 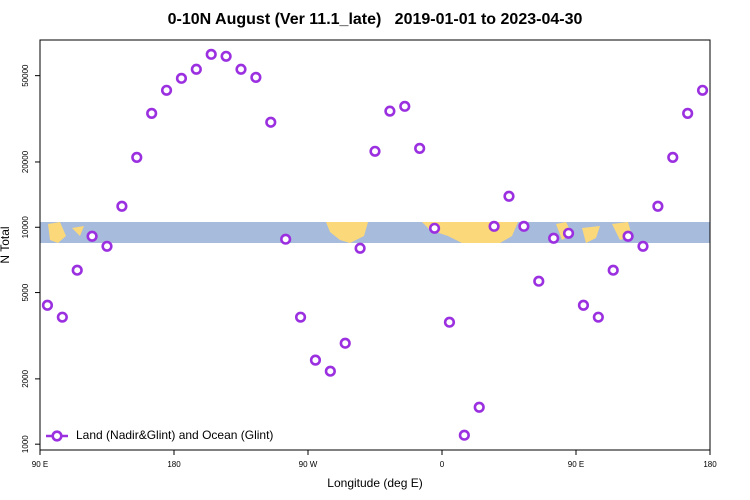 What do you see at coordinates (25, 161) in the screenshot?
I see `y-tick-label: 20000` at bounding box center [25, 161].